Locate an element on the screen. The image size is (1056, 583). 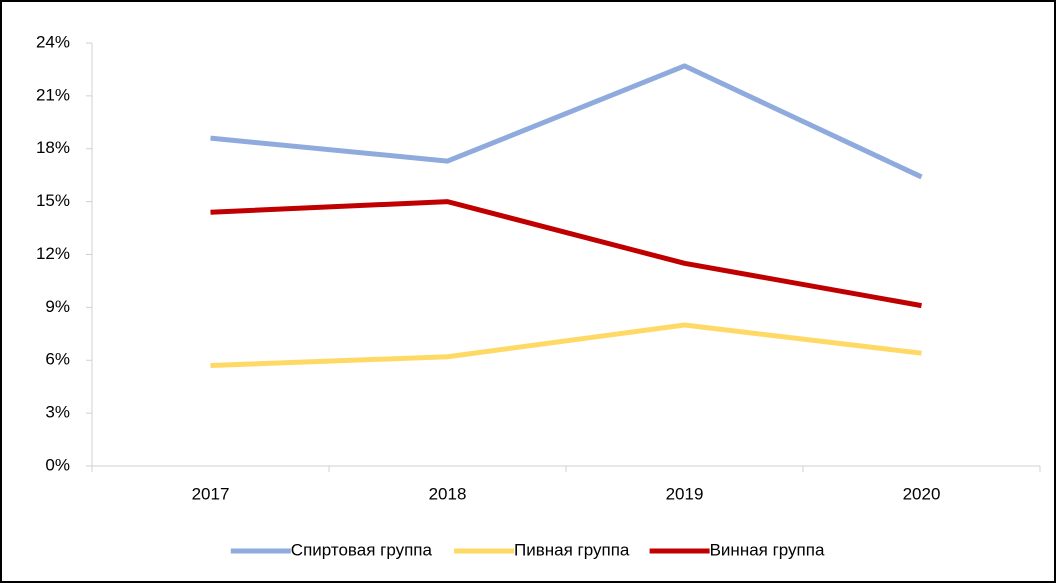
y-tick-label: 21% is located at coordinates (53, 94).